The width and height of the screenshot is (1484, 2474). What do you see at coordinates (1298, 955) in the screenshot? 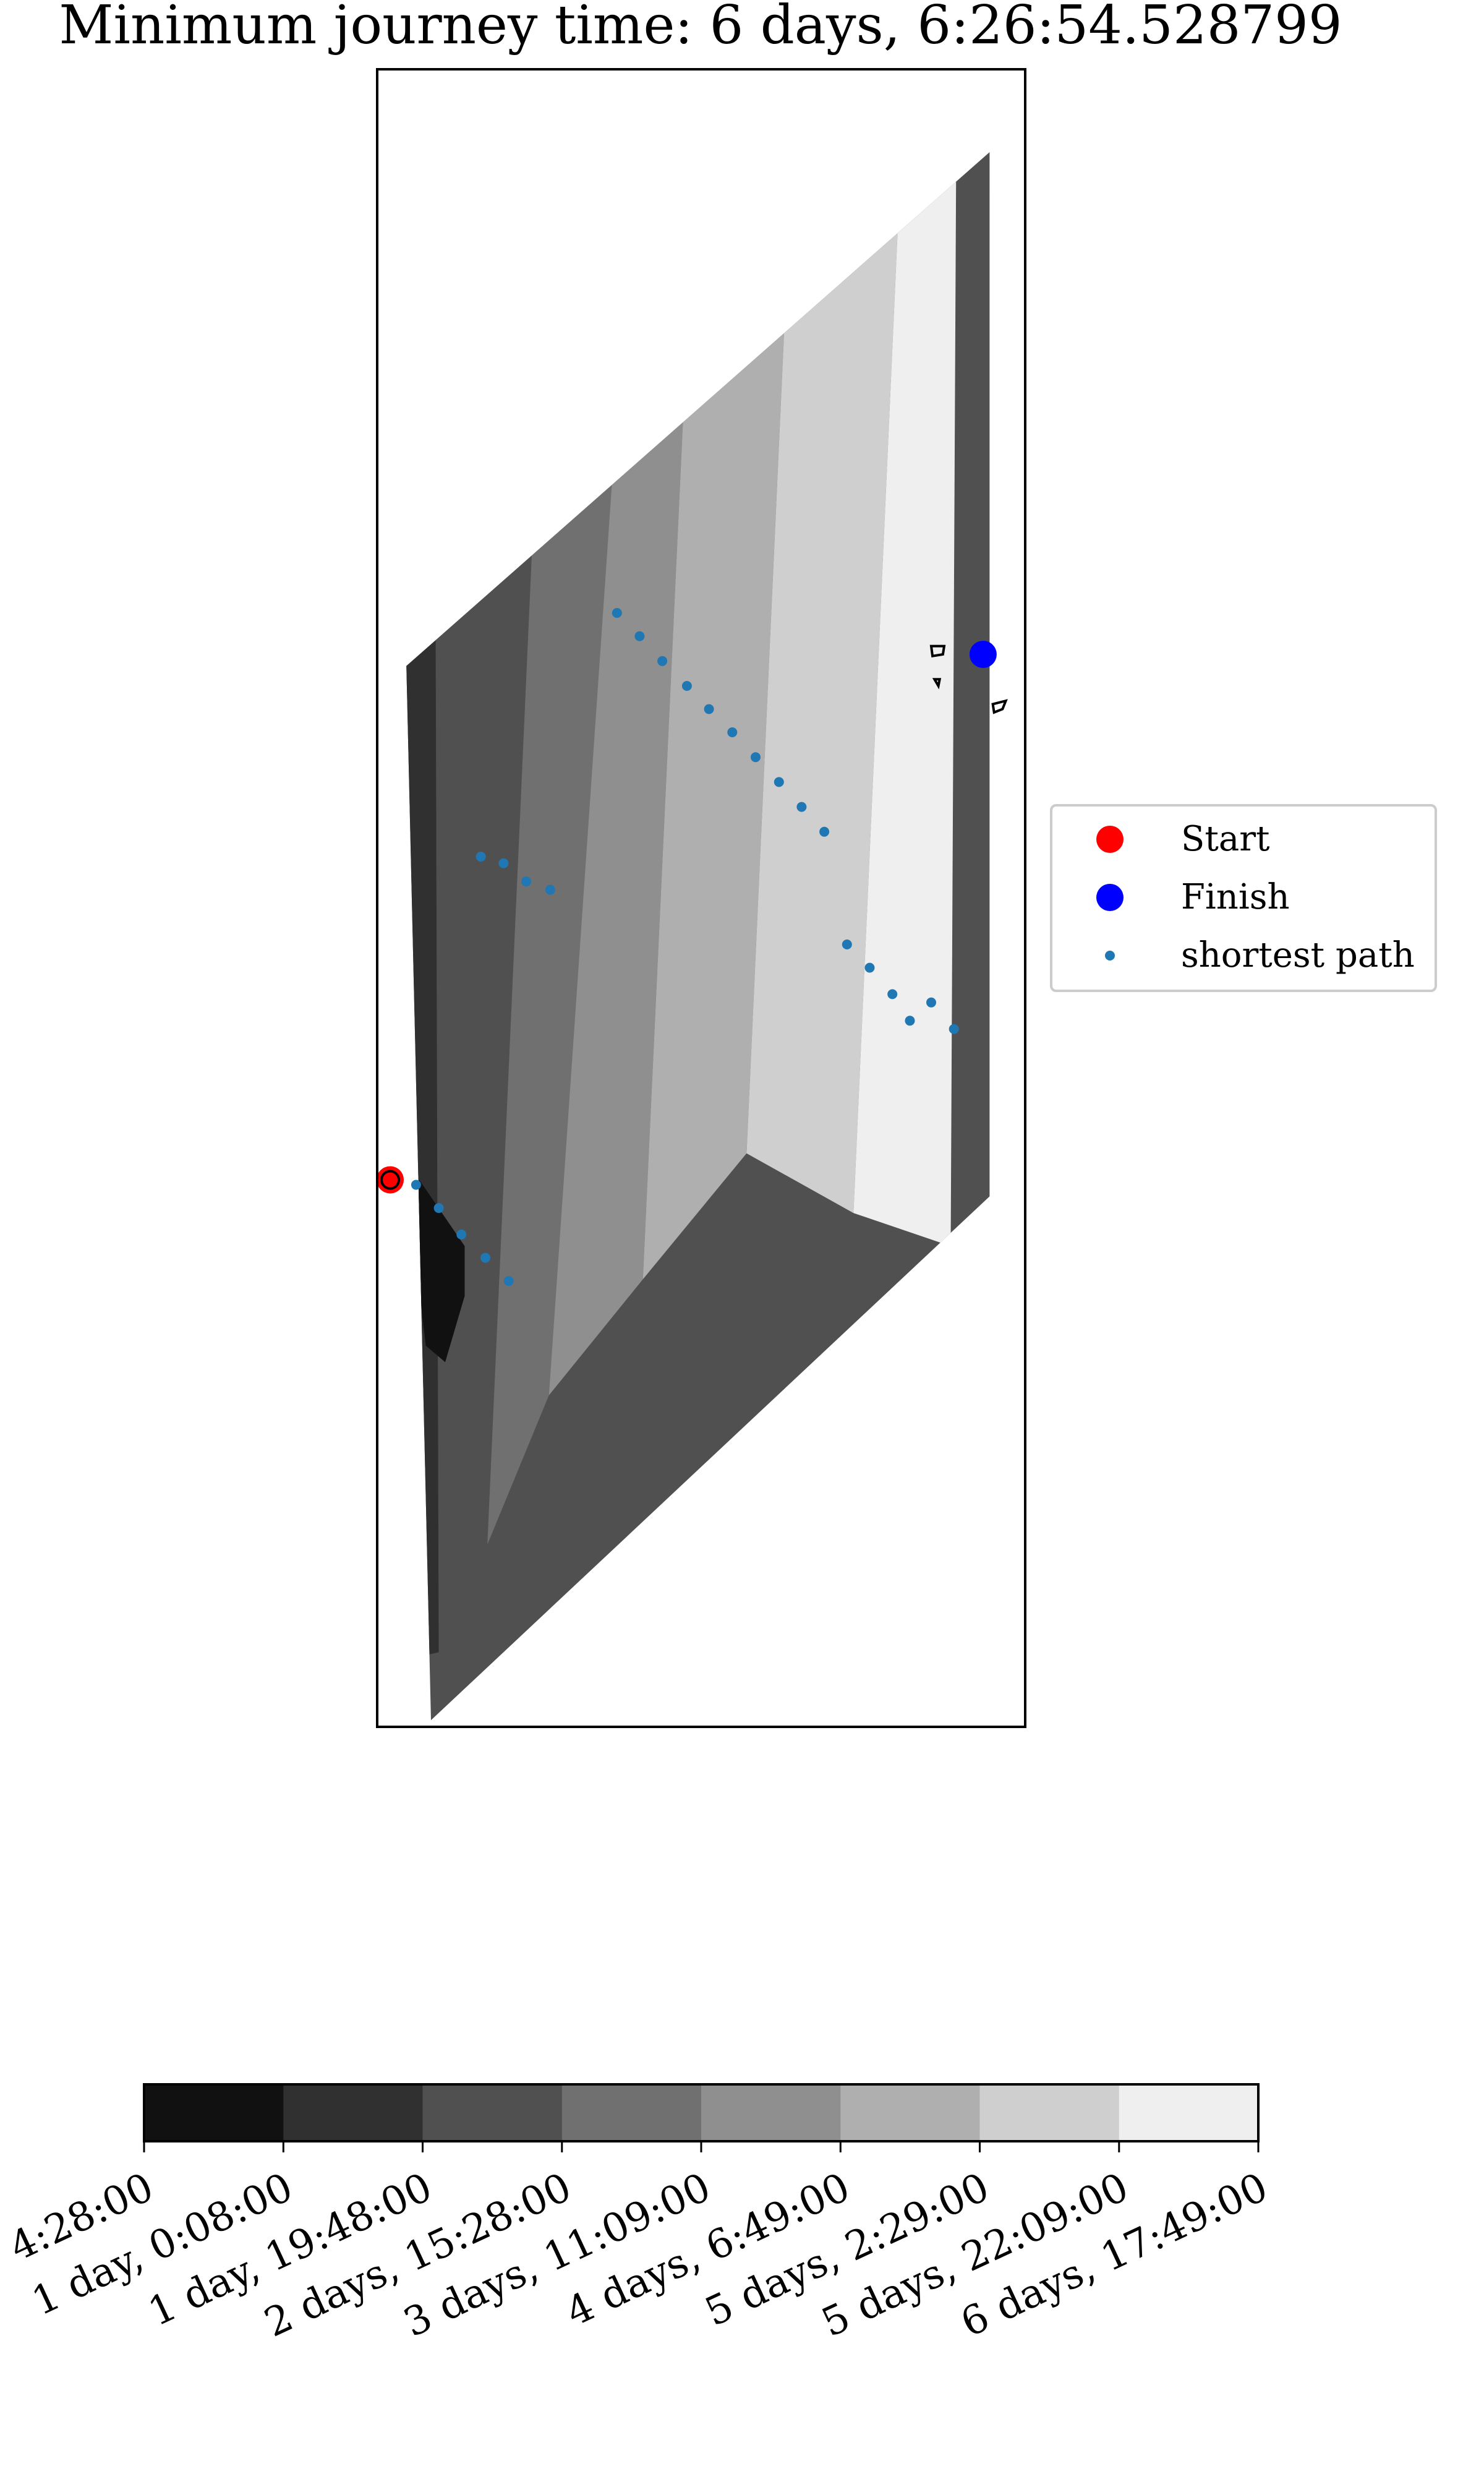
I see `legend-label-shortest-path: shortest path` at bounding box center [1298, 955].